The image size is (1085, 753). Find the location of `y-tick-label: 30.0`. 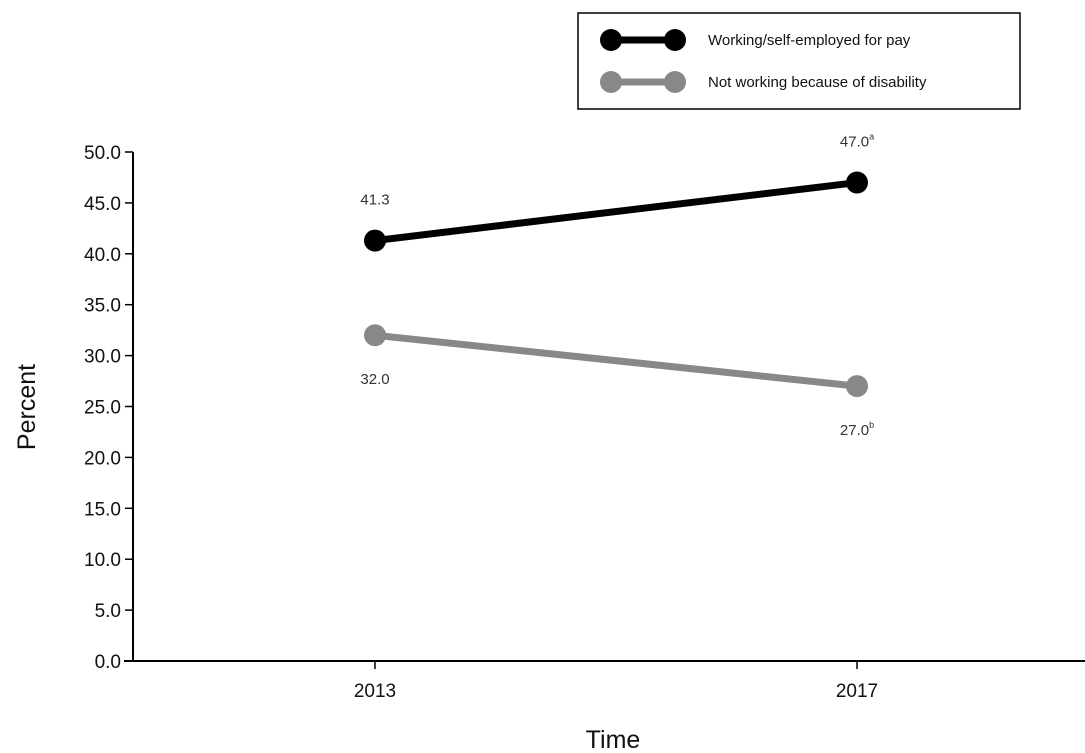

y-tick-label: 30.0 is located at coordinates (102, 357).